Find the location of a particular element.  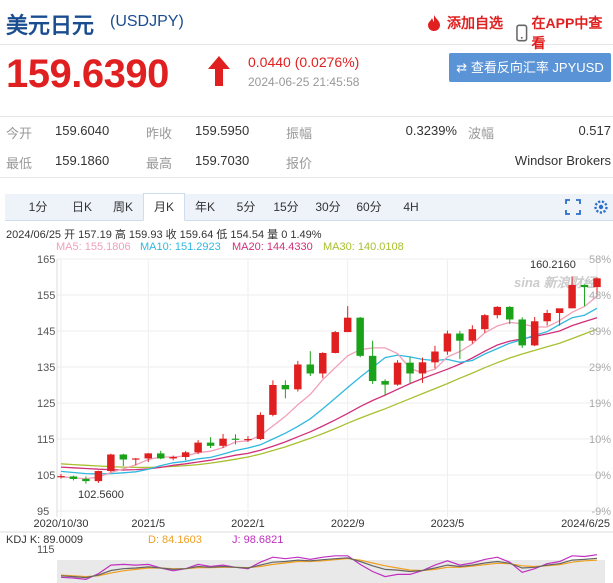

pct-tick-label: 39% is located at coordinates (600, 332).